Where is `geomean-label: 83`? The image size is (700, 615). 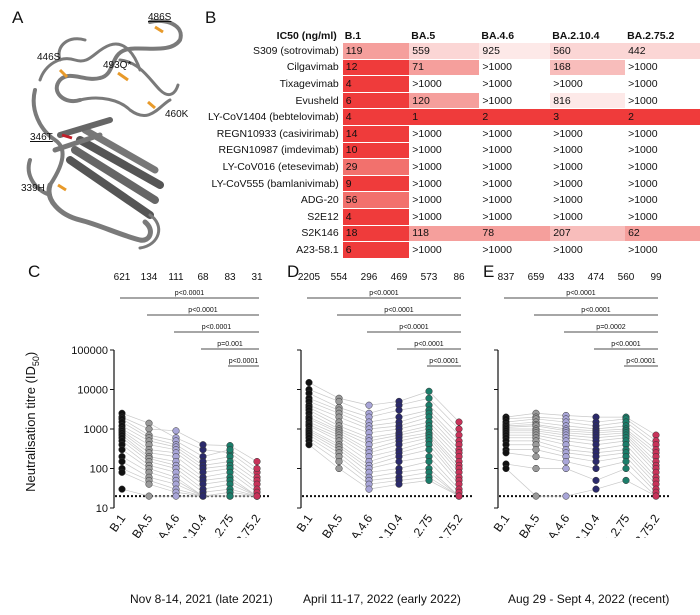 geomean-label: 83 is located at coordinates (230, 277).